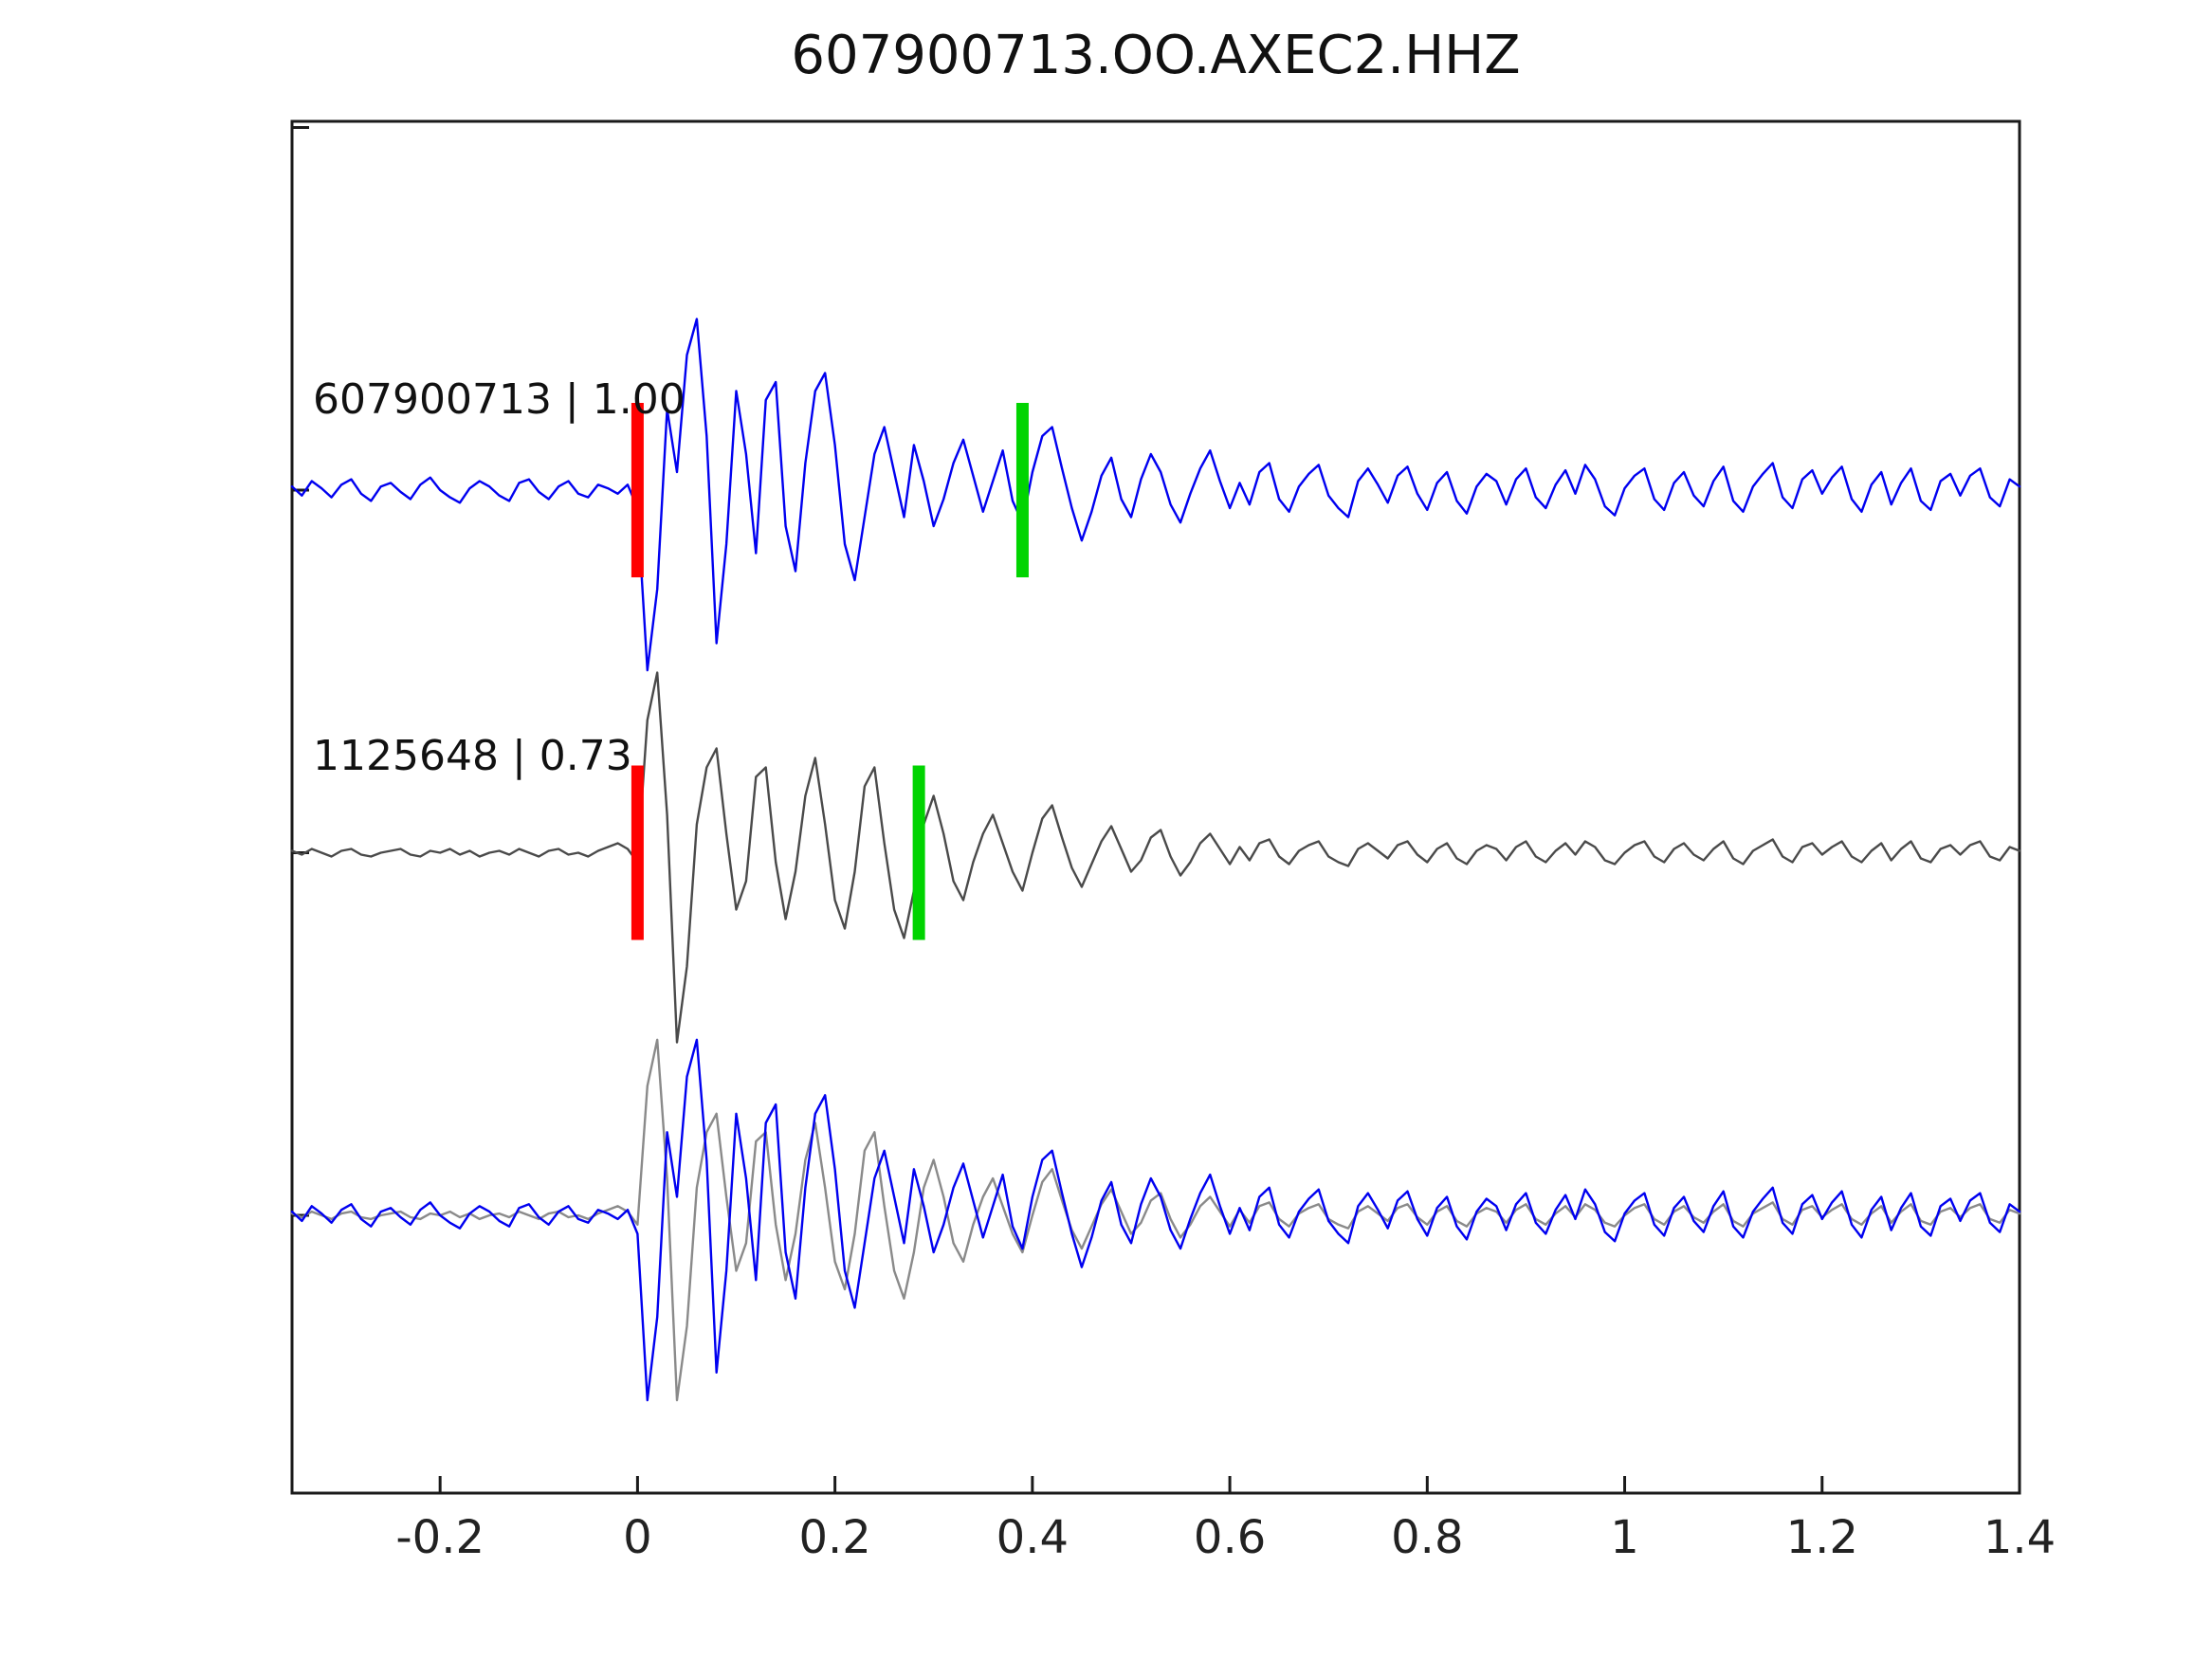 This screenshot has height=1659, width=2212. What do you see at coordinates (472, 756) in the screenshot?
I see `trace-label-detection: 1125648 | 0.73` at bounding box center [472, 756].